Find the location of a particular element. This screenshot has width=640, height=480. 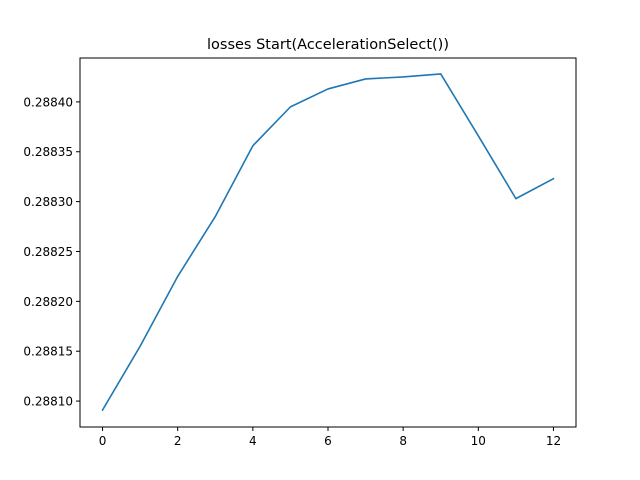

x-tick-label: 0 is located at coordinates (103, 441).